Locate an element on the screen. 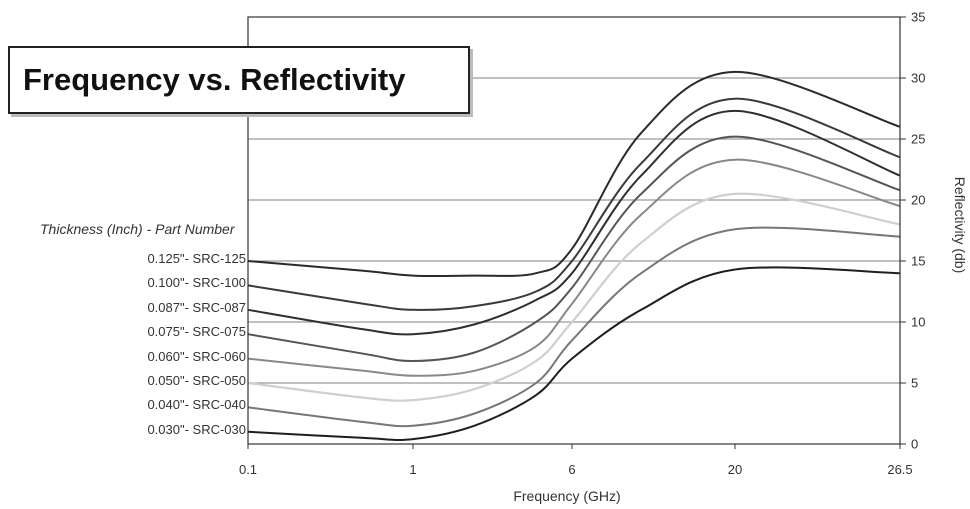 Image resolution: width=970 pixels, height=509 pixels. legend-item: 0.087"- SRC-087 is located at coordinates (196, 307).